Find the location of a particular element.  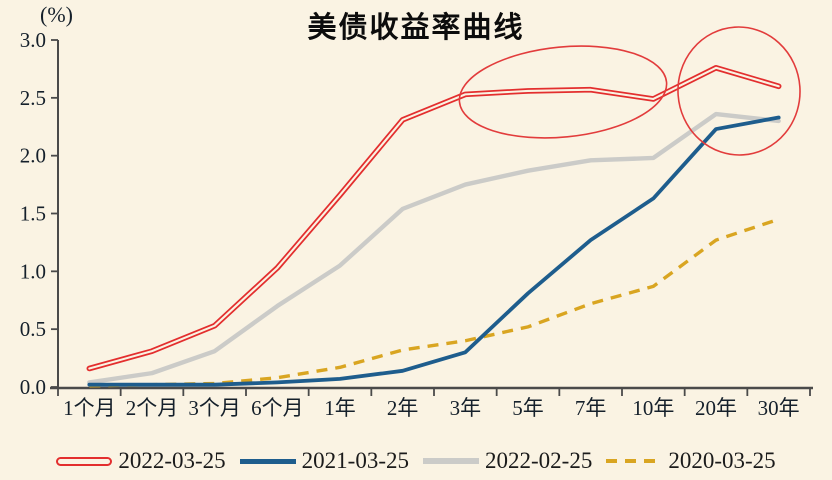

y-axis-unit-label: (%) is located at coordinates (56, 14).